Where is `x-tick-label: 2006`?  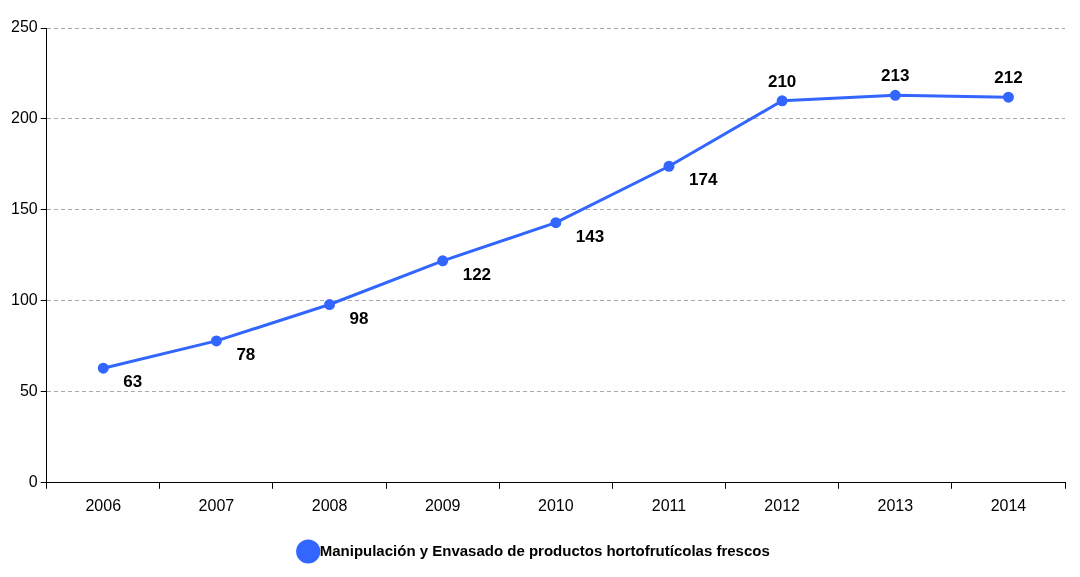
x-tick-label: 2006 is located at coordinates (103, 505).